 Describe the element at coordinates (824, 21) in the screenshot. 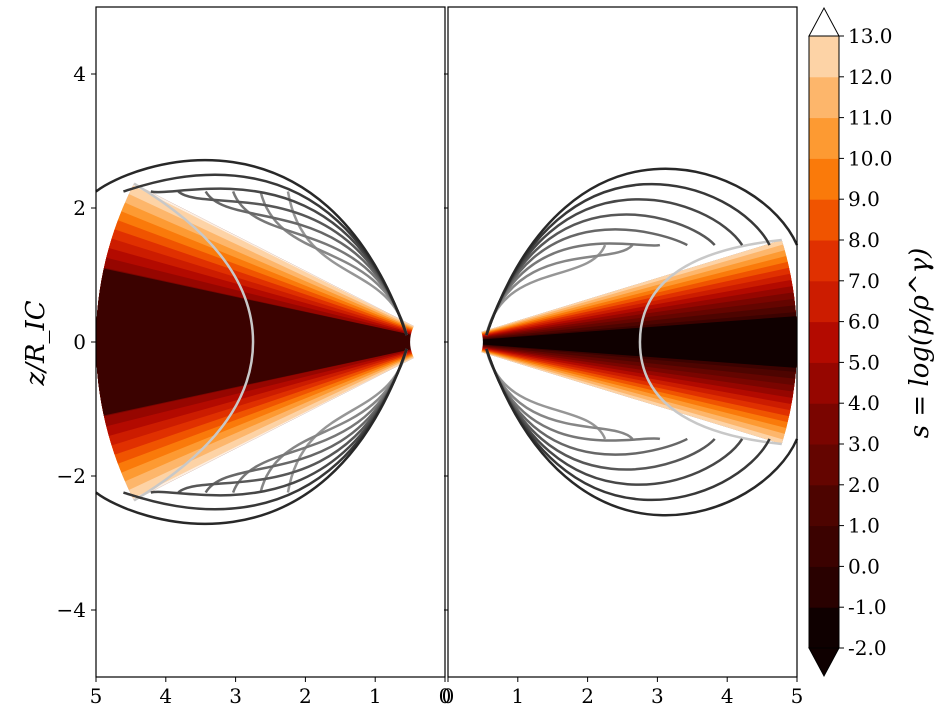

I see `colorbar-extend-max` at that location.